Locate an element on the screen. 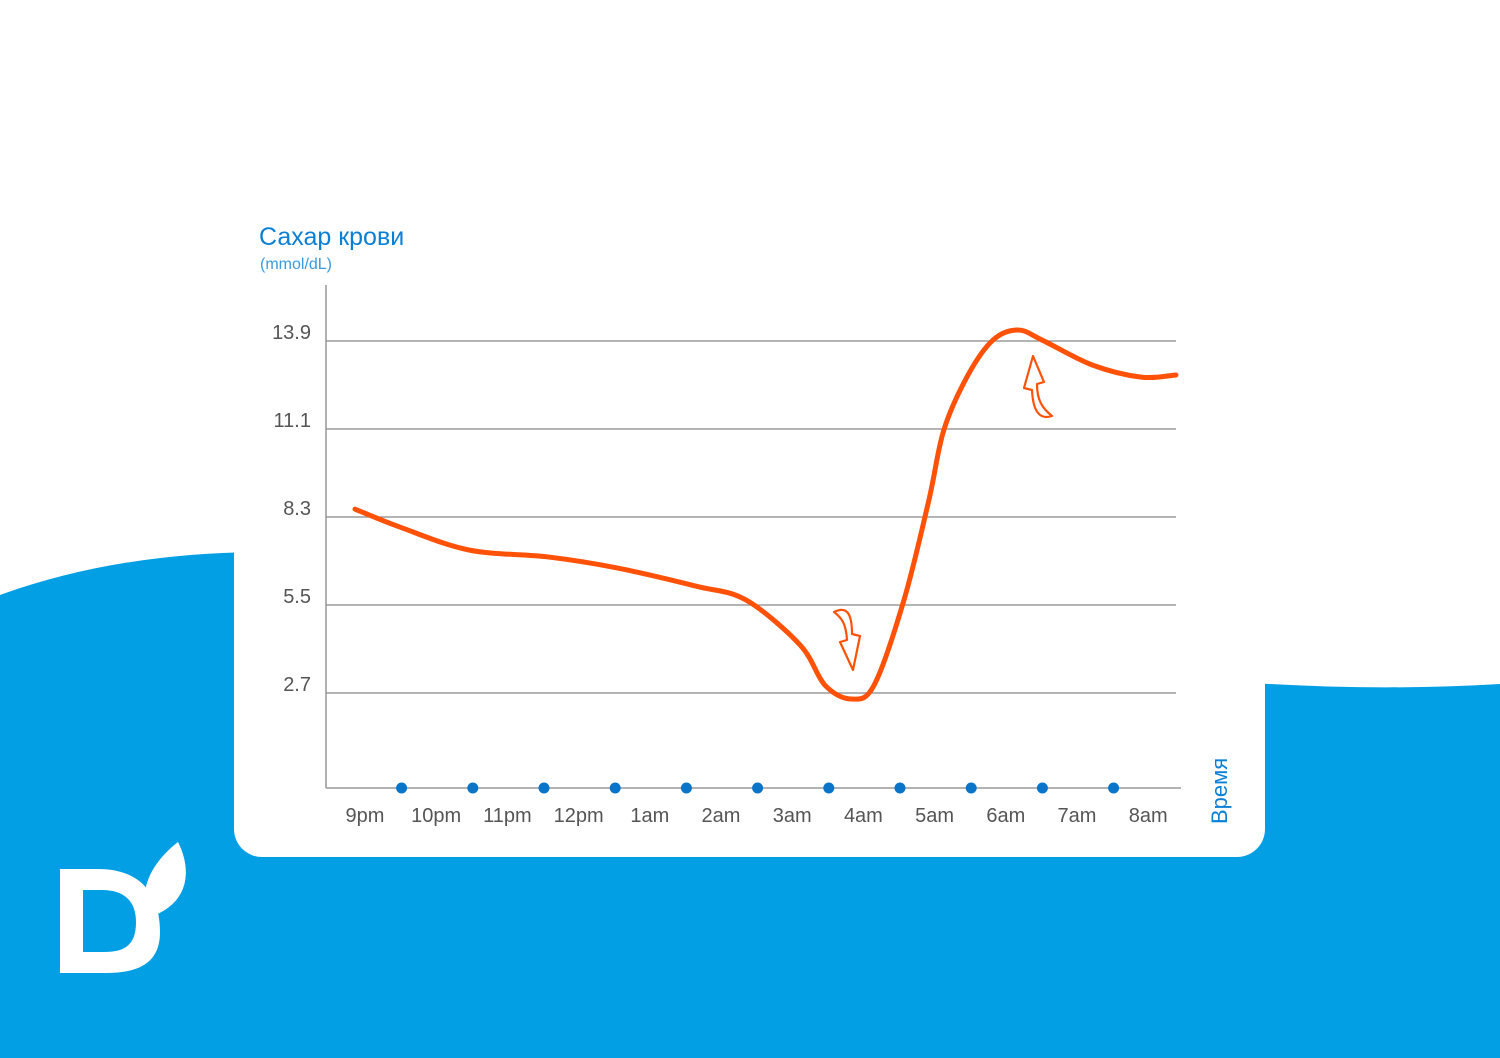  y-tick-label: 11.1 is located at coordinates (292, 421).